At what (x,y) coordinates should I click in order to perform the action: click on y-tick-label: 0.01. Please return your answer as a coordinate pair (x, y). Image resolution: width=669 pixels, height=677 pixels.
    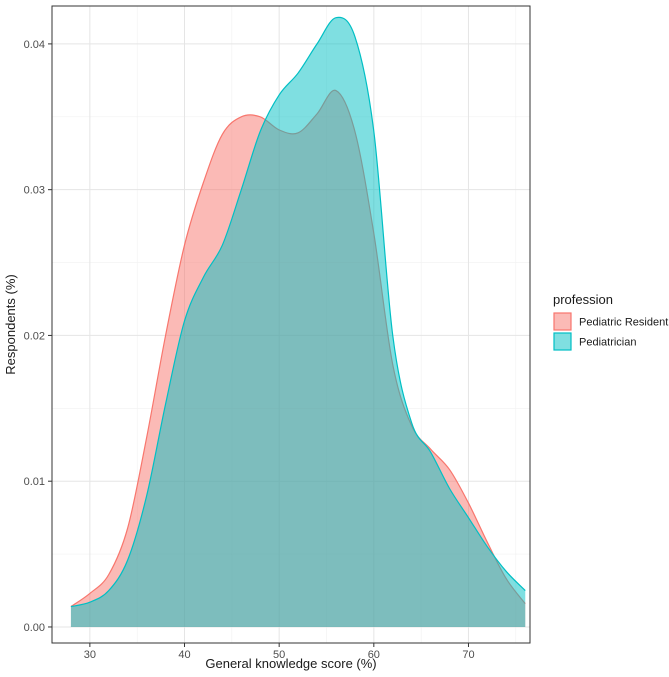
    Looking at the image, I should click on (34, 482).